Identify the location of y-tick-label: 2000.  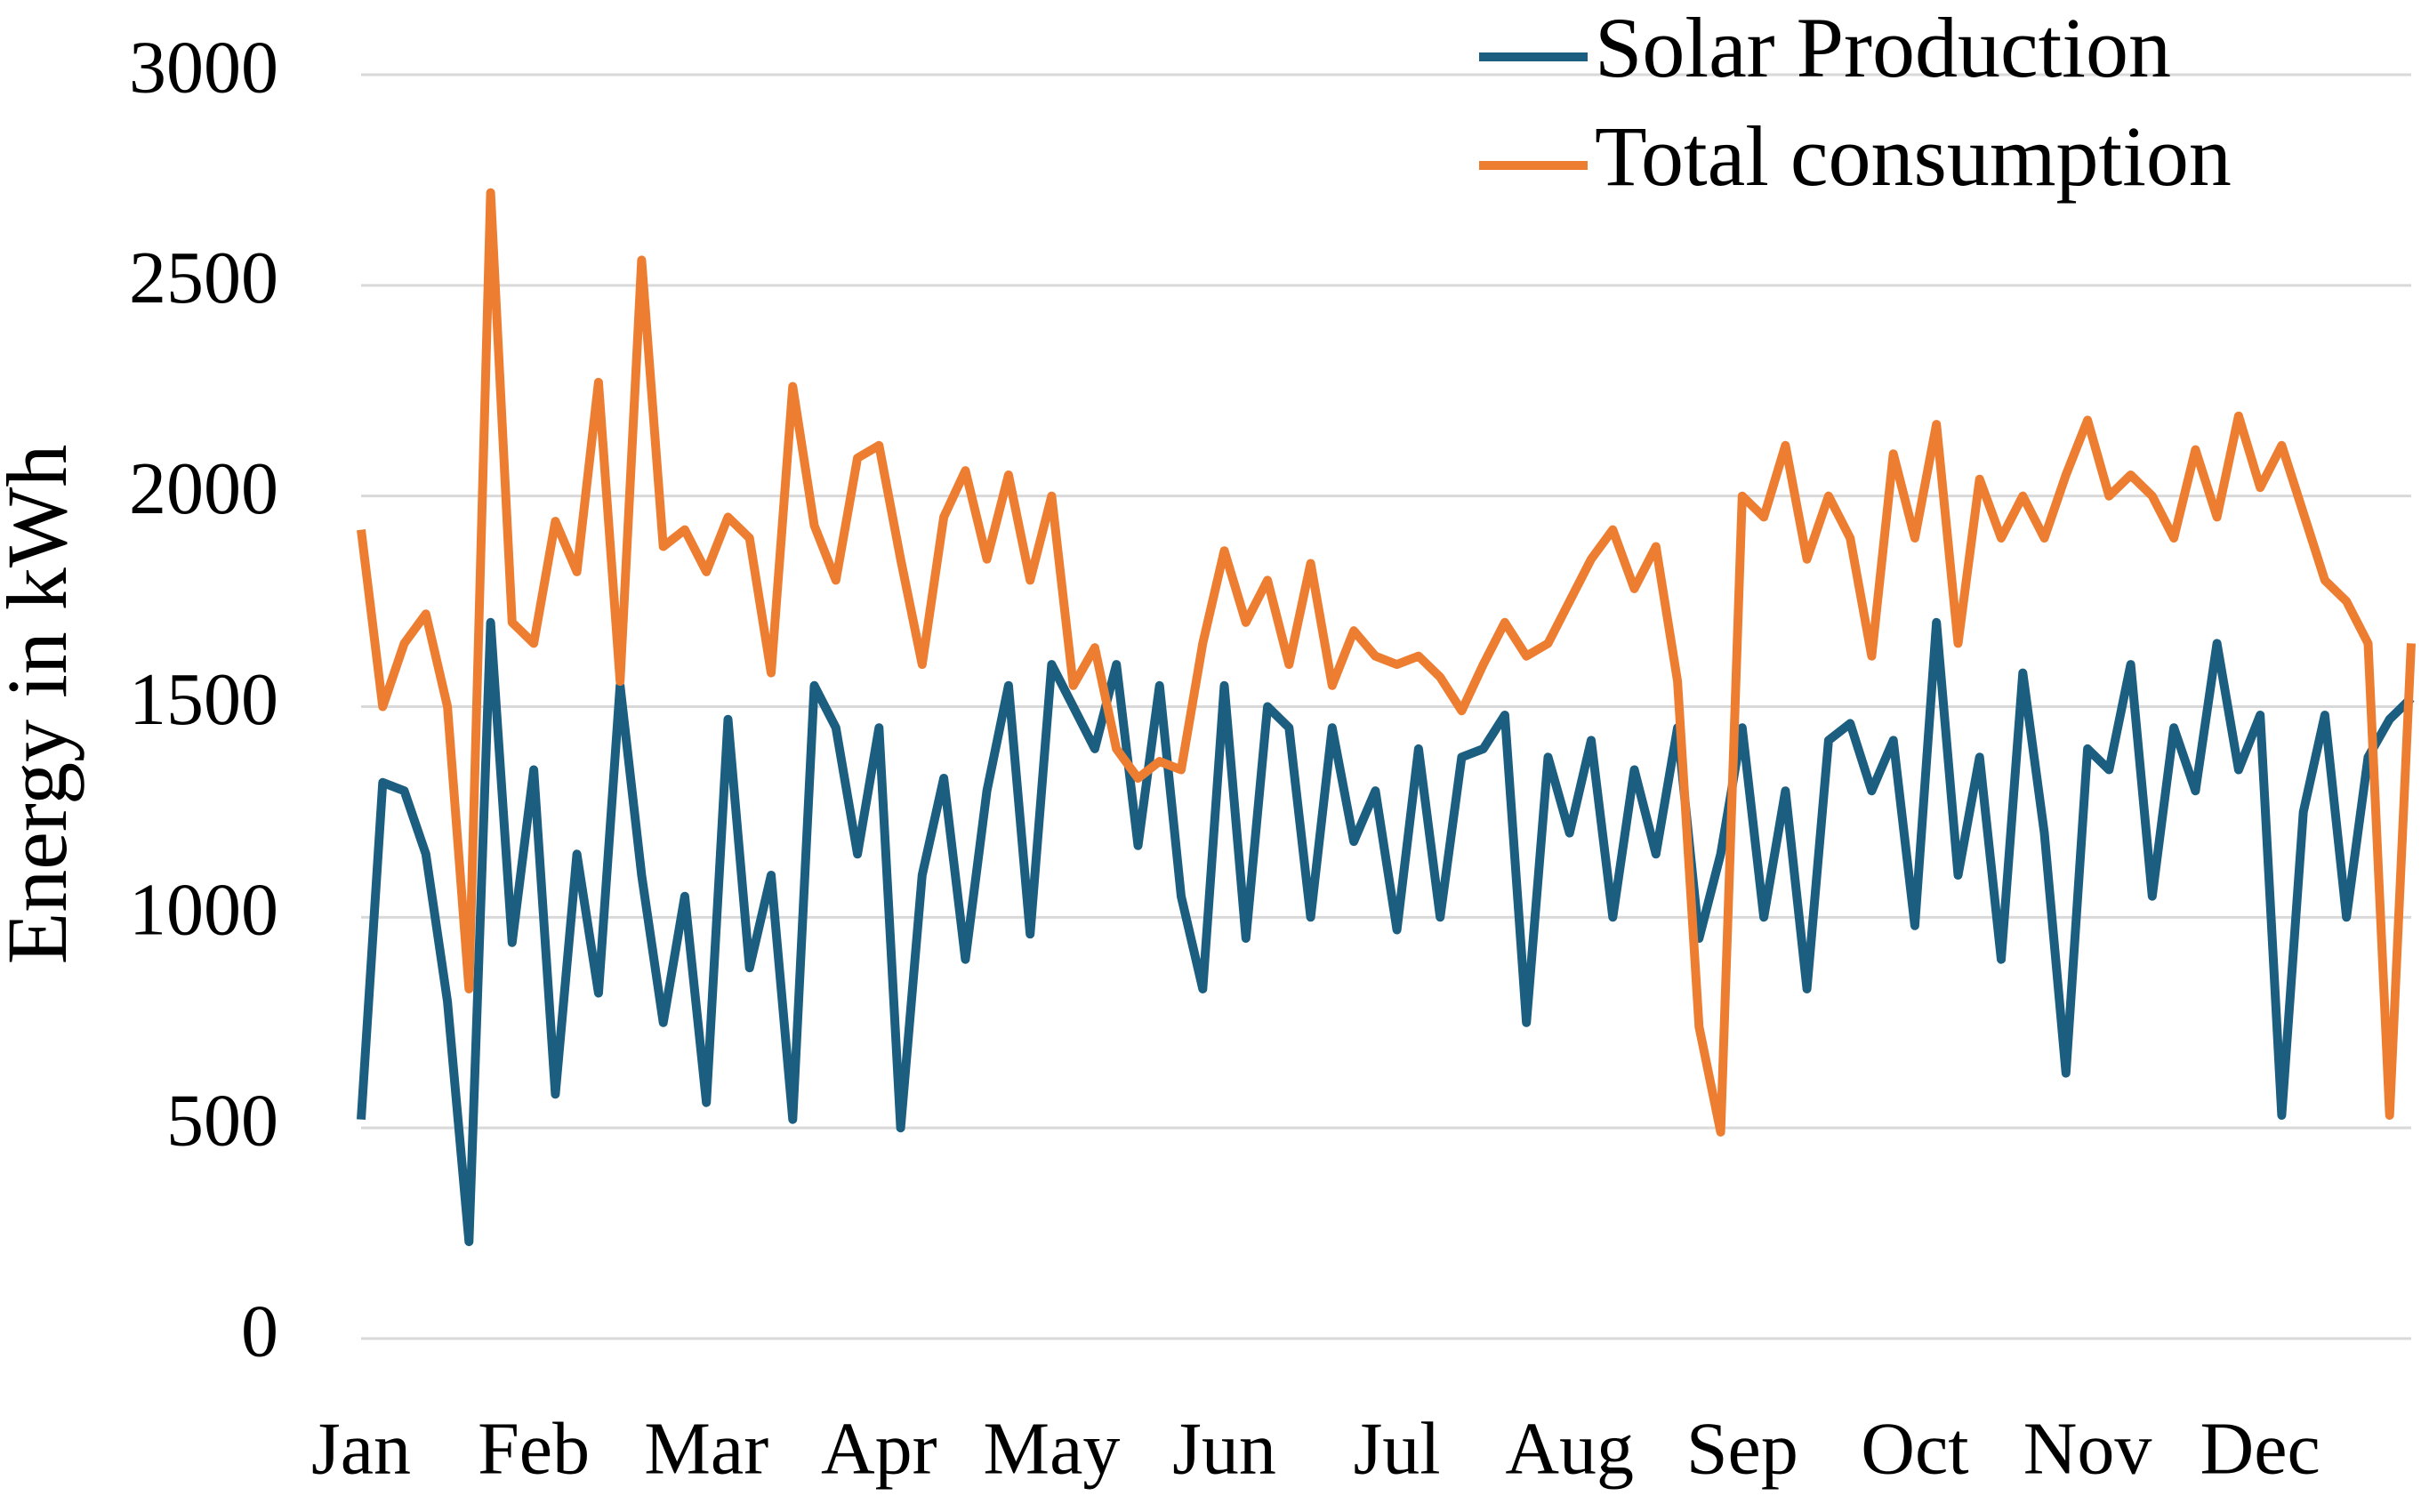
(203, 489).